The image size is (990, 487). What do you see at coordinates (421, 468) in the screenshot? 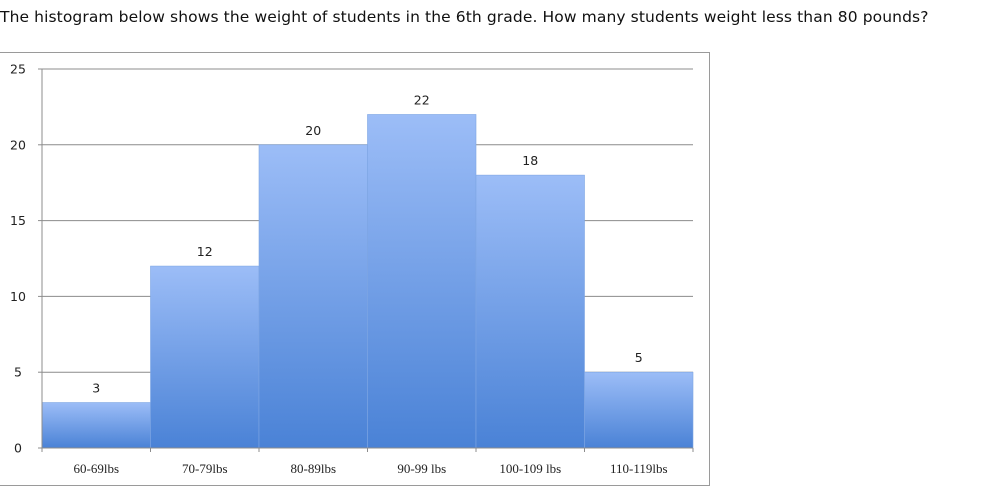
I see `x-tick-label-3: 90-99 lbs` at bounding box center [421, 468].